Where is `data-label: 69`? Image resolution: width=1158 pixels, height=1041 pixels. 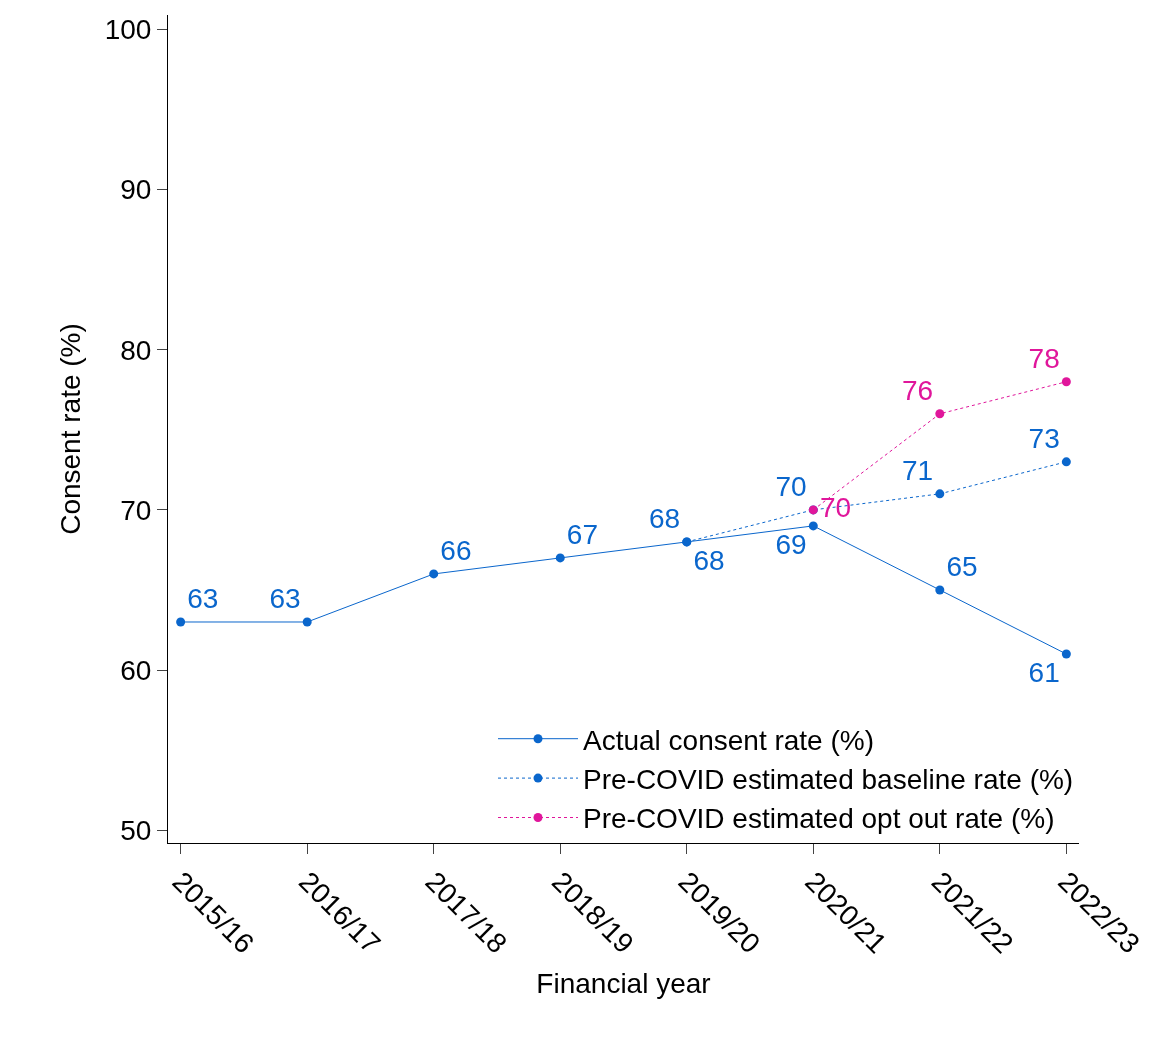
data-label: 69 is located at coordinates (791, 544).